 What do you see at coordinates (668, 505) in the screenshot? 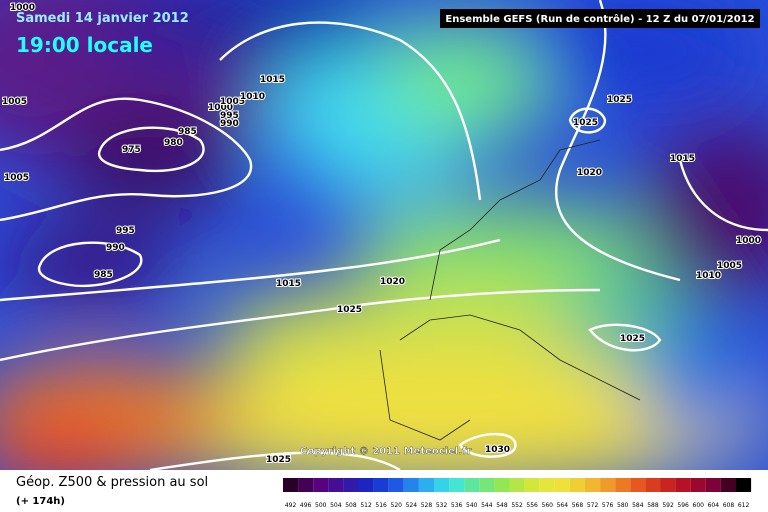
I see `legend-label: 592` at bounding box center [668, 505].